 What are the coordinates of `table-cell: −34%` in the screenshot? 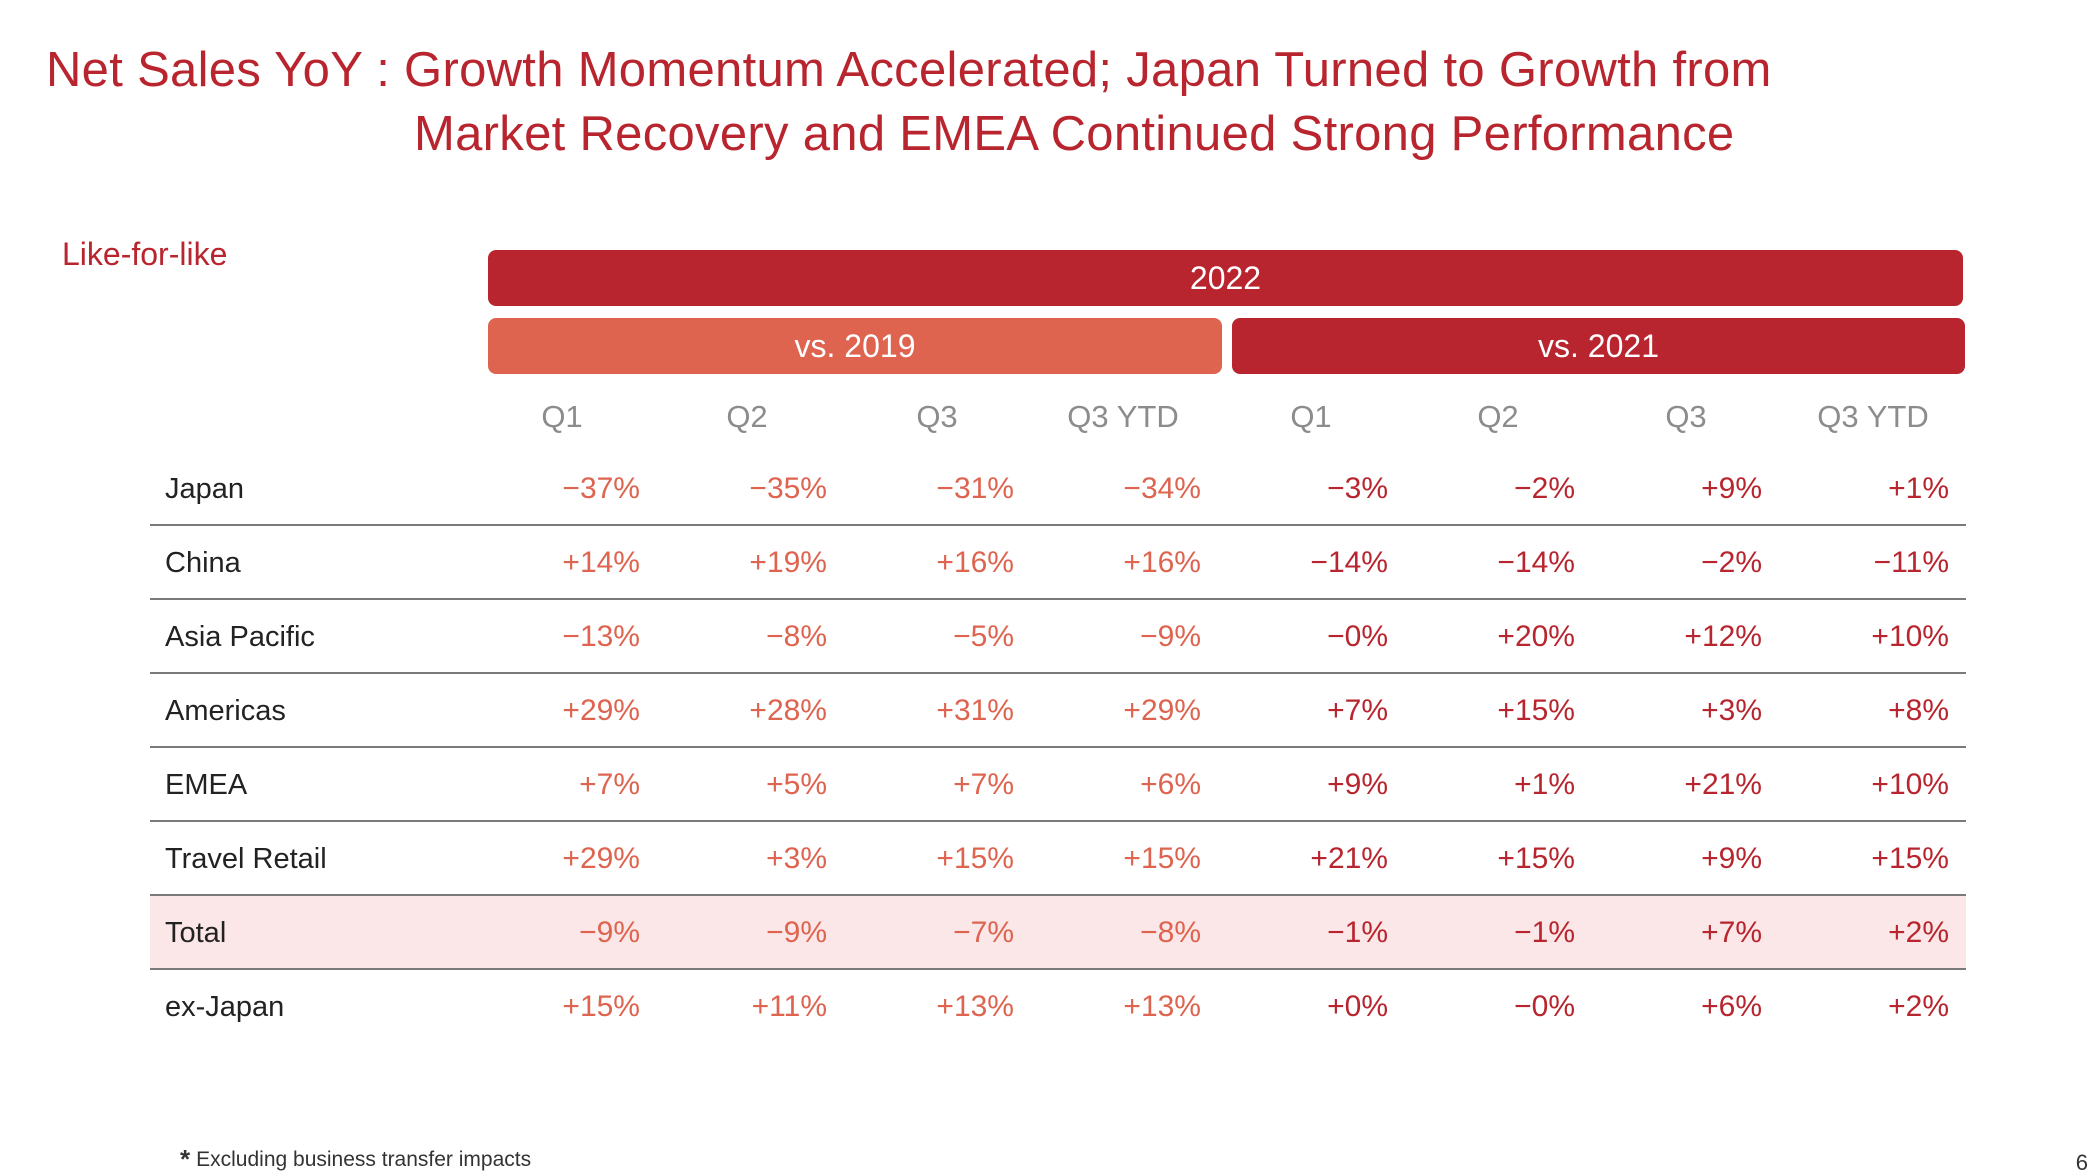 It's located at (1162, 488).